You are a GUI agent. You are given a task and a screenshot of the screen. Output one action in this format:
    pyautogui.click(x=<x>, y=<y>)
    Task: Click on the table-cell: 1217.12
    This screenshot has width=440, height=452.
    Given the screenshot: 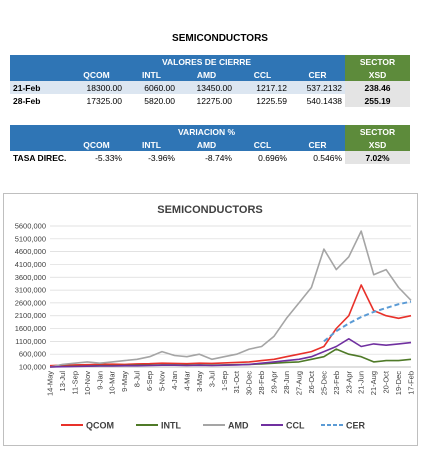 What is the action you would take?
    pyautogui.click(x=262, y=87)
    